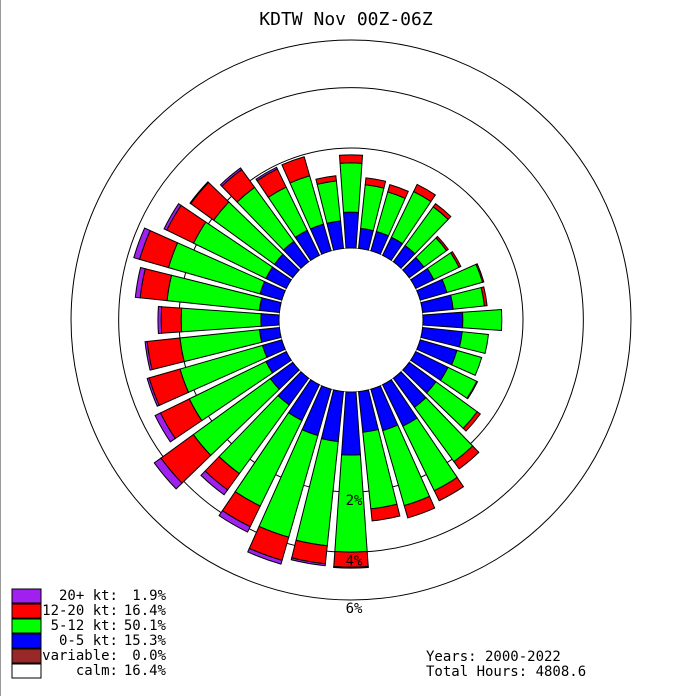  I want to click on calm-circle, so click(351, 320).